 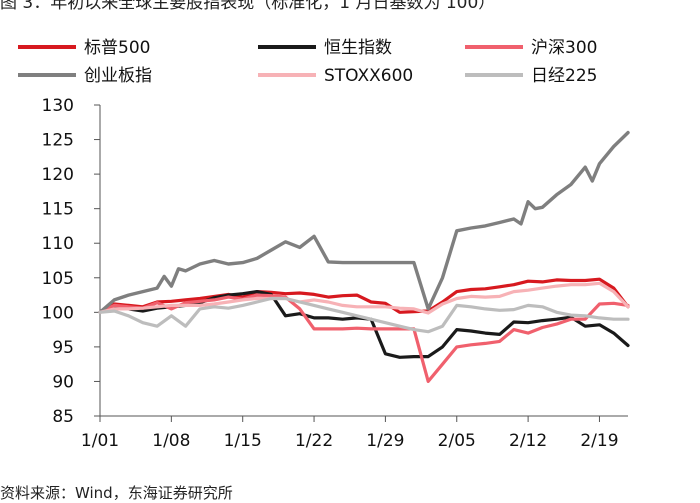 What do you see at coordinates (314, 441) in the screenshot?
I see `x-tick-label: 1/22` at bounding box center [314, 441].